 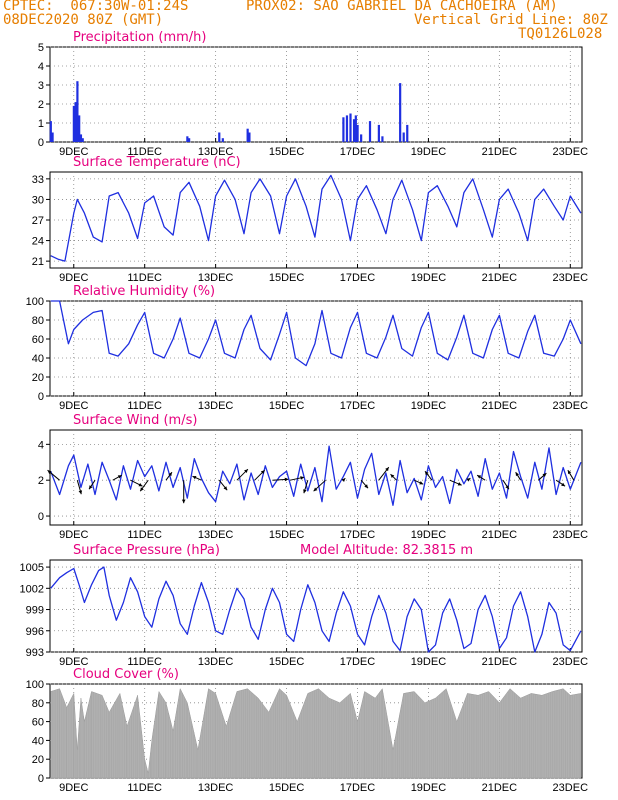 I want to click on press-xtick-label: 15DEC, so click(x=287, y=662).